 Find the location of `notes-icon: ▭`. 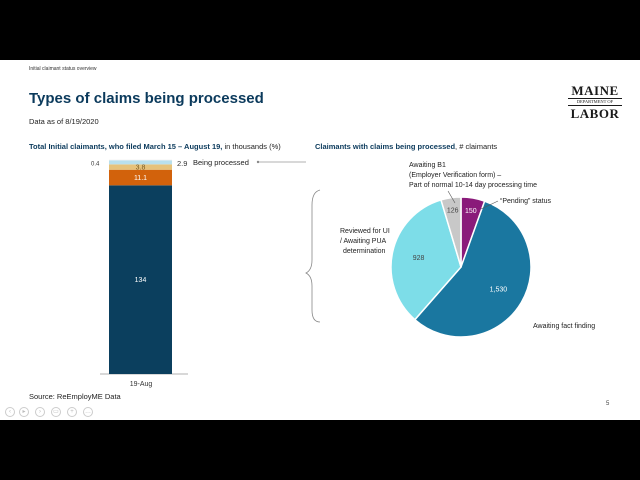

notes-icon: ▭ is located at coordinates (56, 412).